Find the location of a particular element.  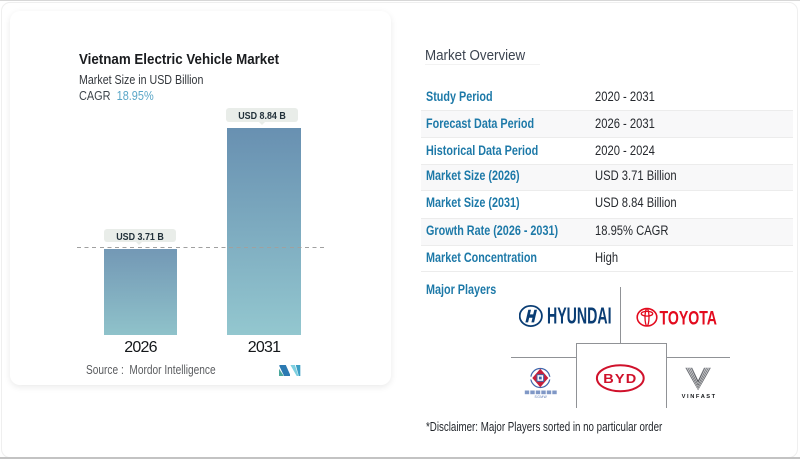

svg-text: HYUNDAI is located at coordinates (579, 316).